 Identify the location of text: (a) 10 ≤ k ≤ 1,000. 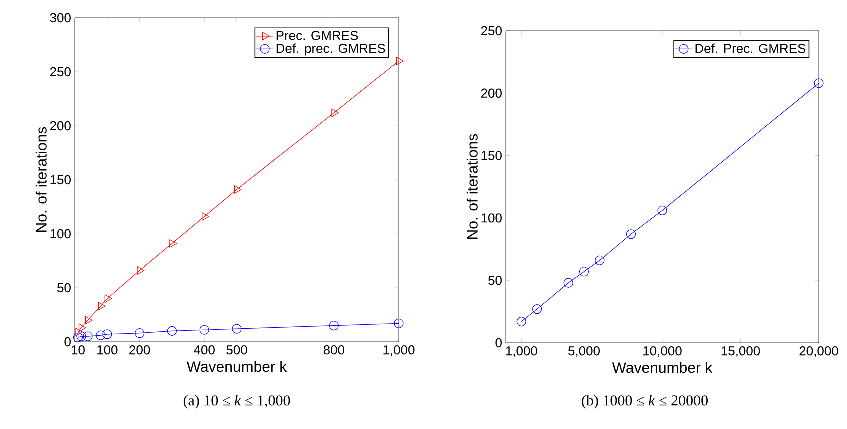
(237, 402).